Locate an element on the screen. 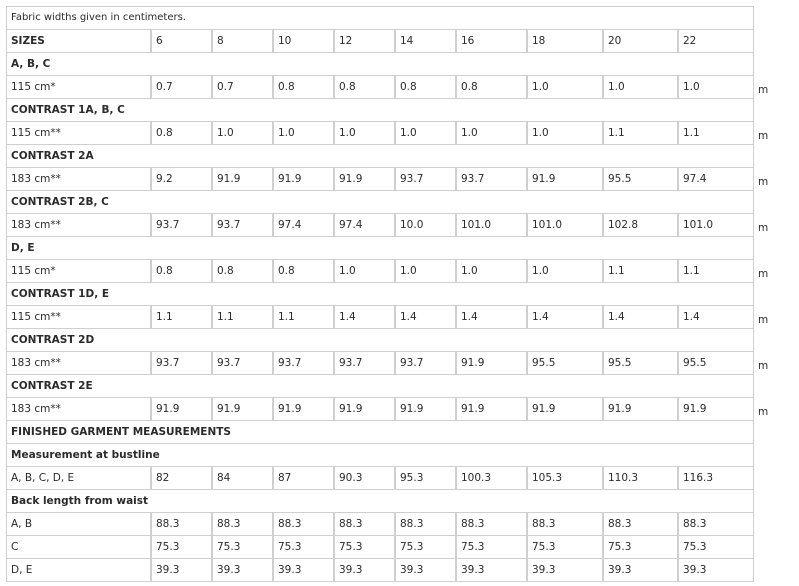  section-title-row: Back length from waist is located at coordinates (401, 501).